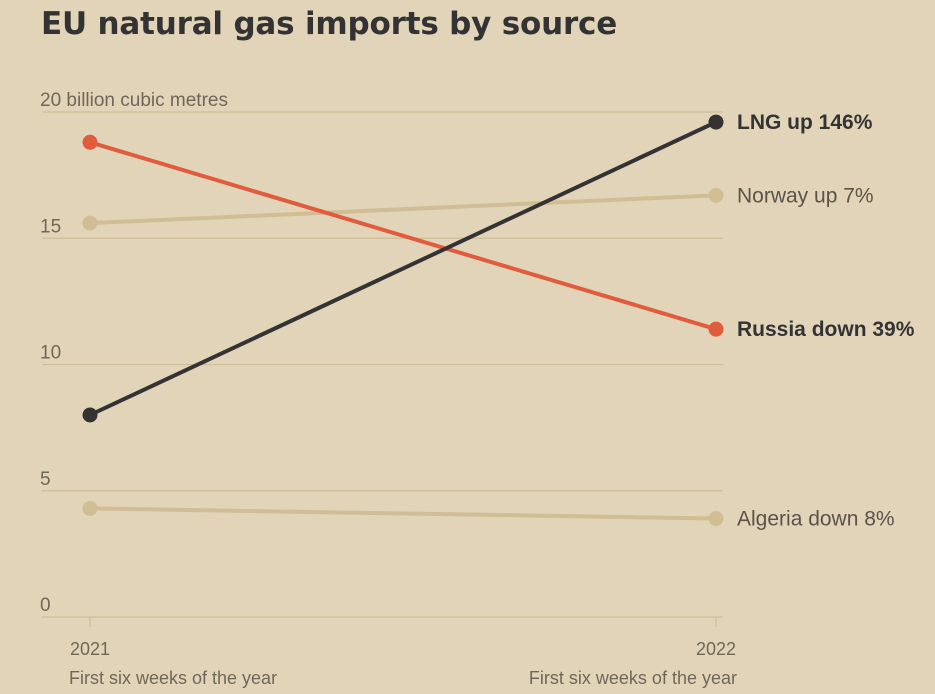 The height and width of the screenshot is (694, 935). Describe the element at coordinates (90, 415) in the screenshot. I see `lng-point-2021` at that location.